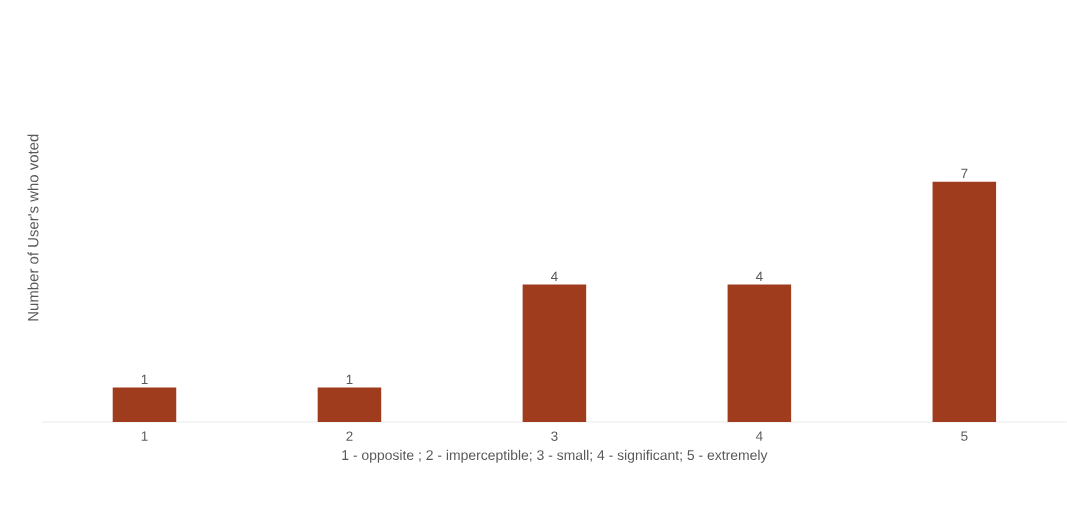 Image resolution: width=1067 pixels, height=505 pixels. Describe the element at coordinates (964, 173) in the screenshot. I see `data-label: 7` at that location.